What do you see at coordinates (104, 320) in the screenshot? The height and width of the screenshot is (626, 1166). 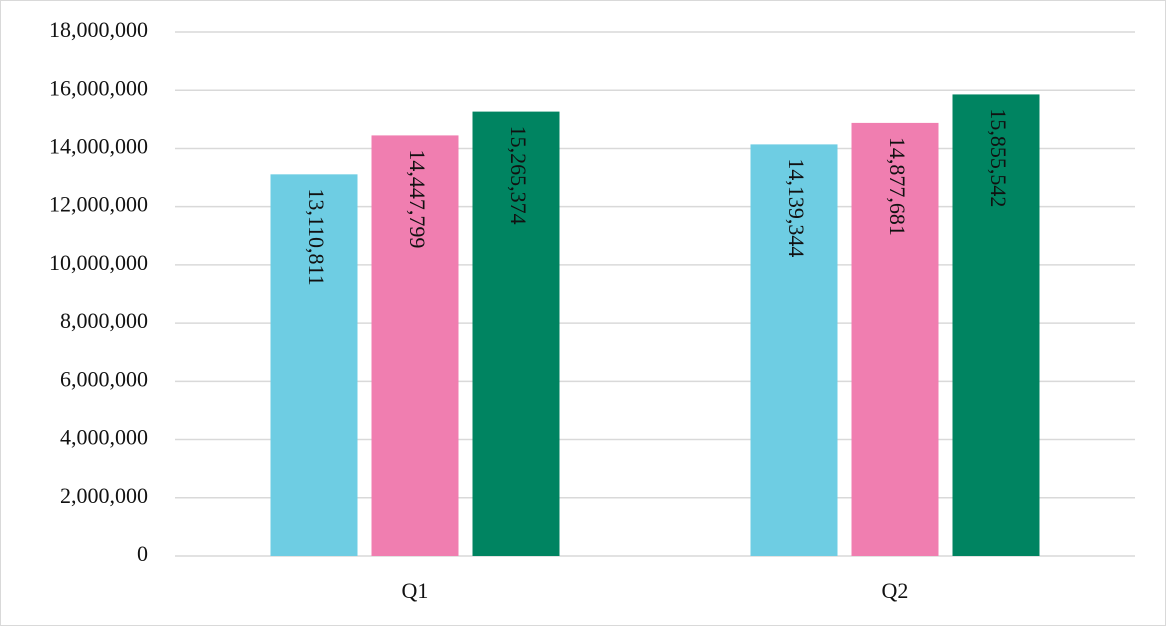 I see `y-tick-label: 8,000,000` at bounding box center [104, 320].